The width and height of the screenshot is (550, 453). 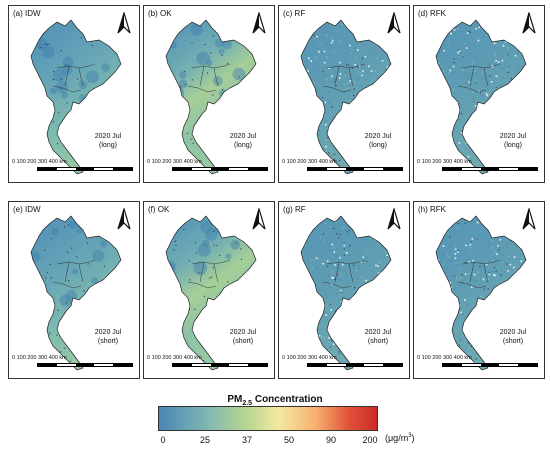 What do you see at coordinates (344, 94) in the screenshot?
I see `map-panel: (c) RF 2020 Jul (long) 0 100 200 300 400 km` at bounding box center [344, 94].